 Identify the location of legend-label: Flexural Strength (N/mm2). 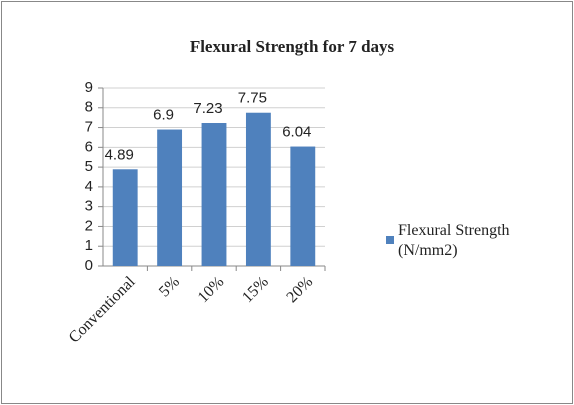
(454, 240).